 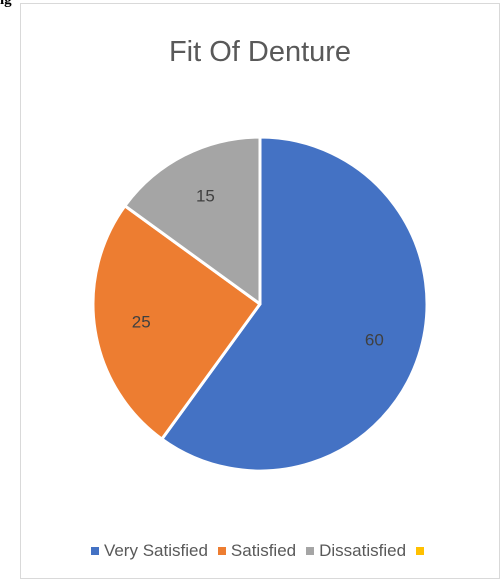 What do you see at coordinates (6, 4) in the screenshot?
I see `figure-caption: ig` at bounding box center [6, 4].